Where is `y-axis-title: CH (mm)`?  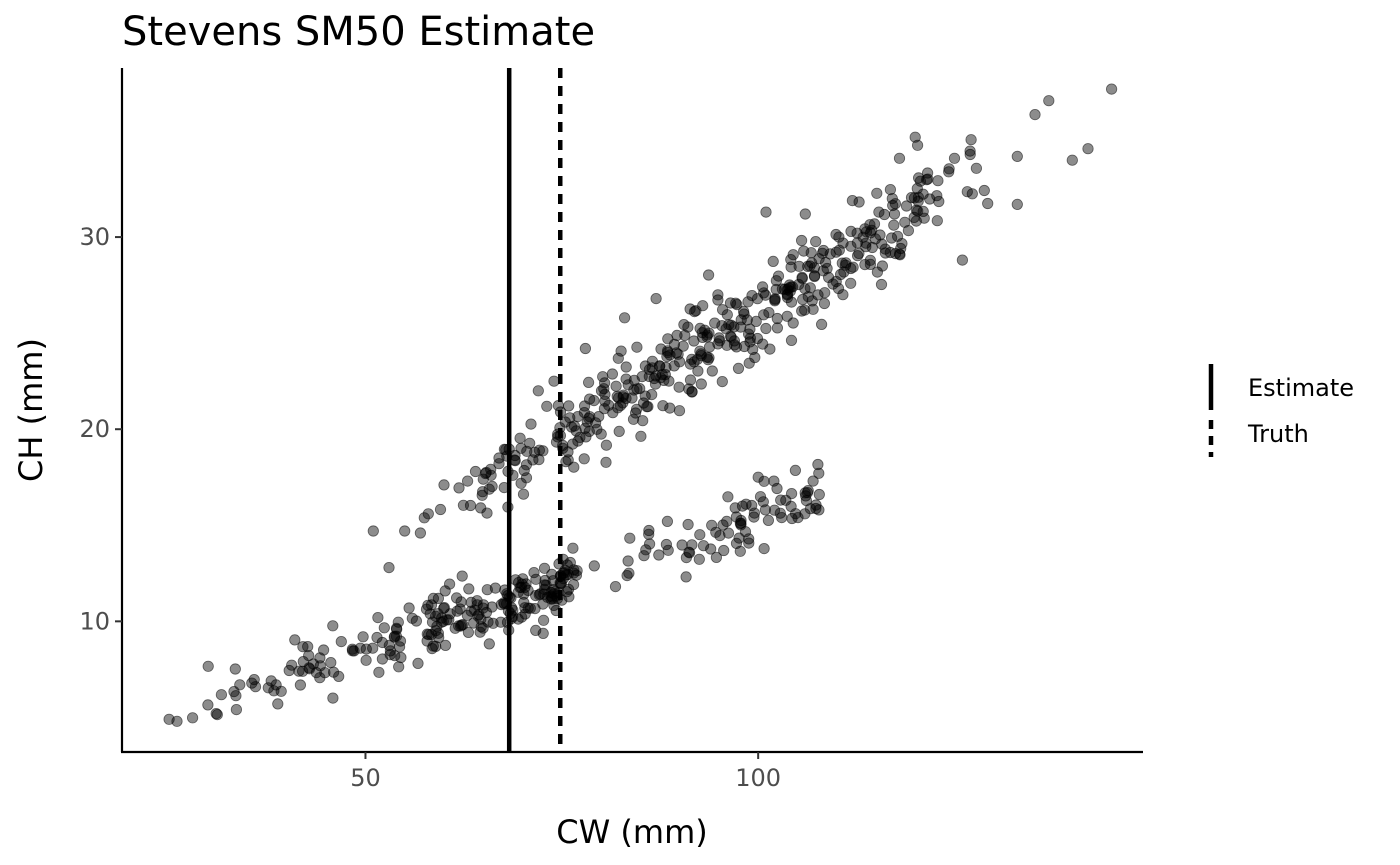
y-axis-title: CH (mm) is located at coordinates (31, 410).